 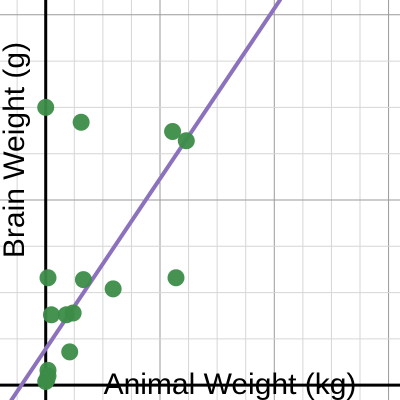 What do you see at coordinates (15, 150) in the screenshot?
I see `y-axis-title: Brain Weight (g)` at bounding box center [15, 150].